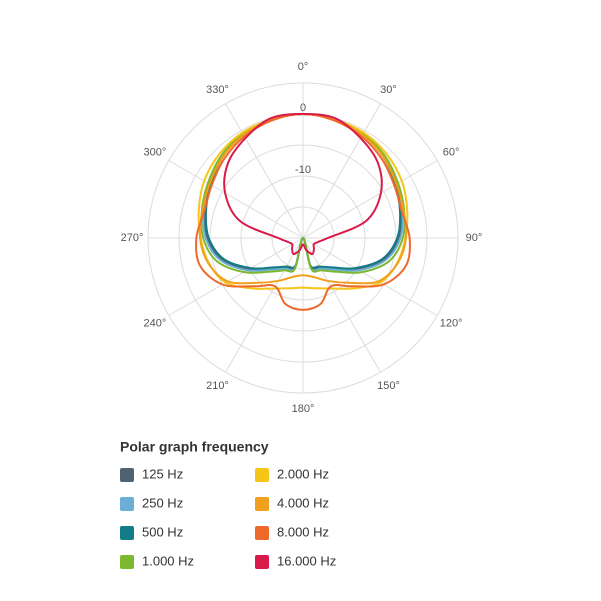 The image size is (601, 601). What do you see at coordinates (388, 386) in the screenshot?
I see `angle-label: 150°` at bounding box center [388, 386].